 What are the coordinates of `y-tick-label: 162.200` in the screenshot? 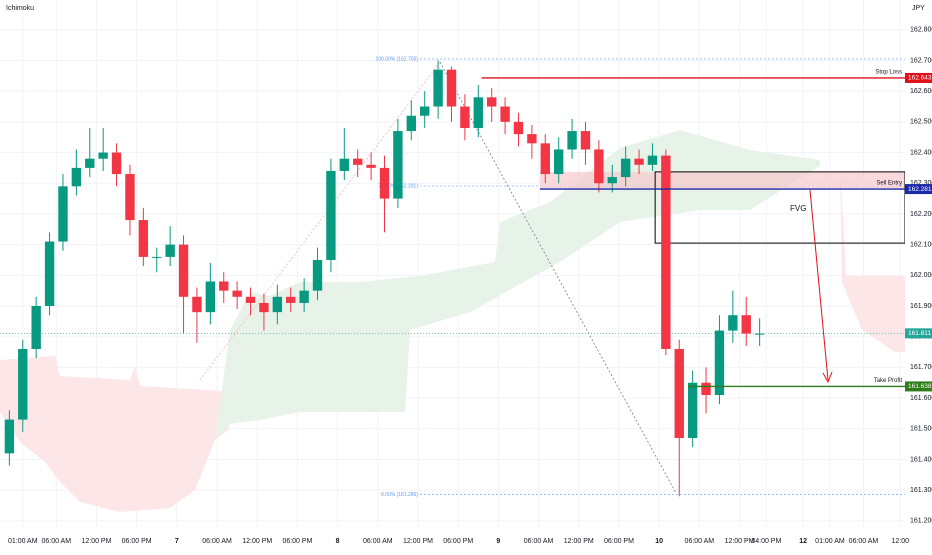 It's located at (921, 214).